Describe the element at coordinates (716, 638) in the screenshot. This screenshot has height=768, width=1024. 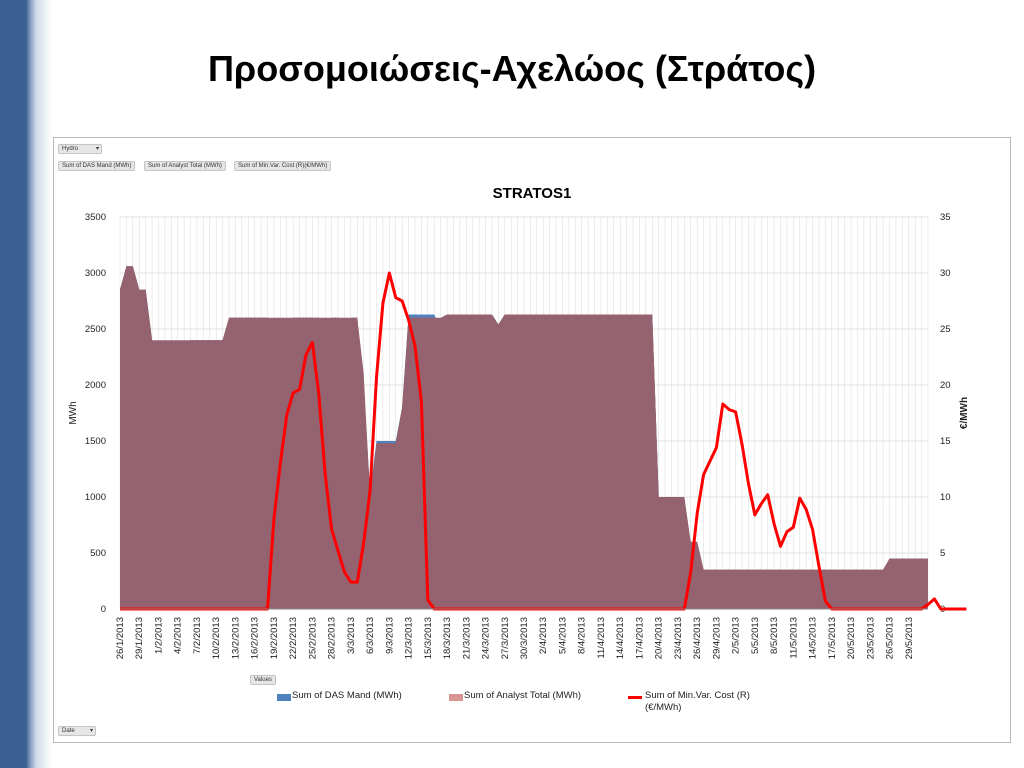
I see `x-tick-label: 29/4/2013` at that location.